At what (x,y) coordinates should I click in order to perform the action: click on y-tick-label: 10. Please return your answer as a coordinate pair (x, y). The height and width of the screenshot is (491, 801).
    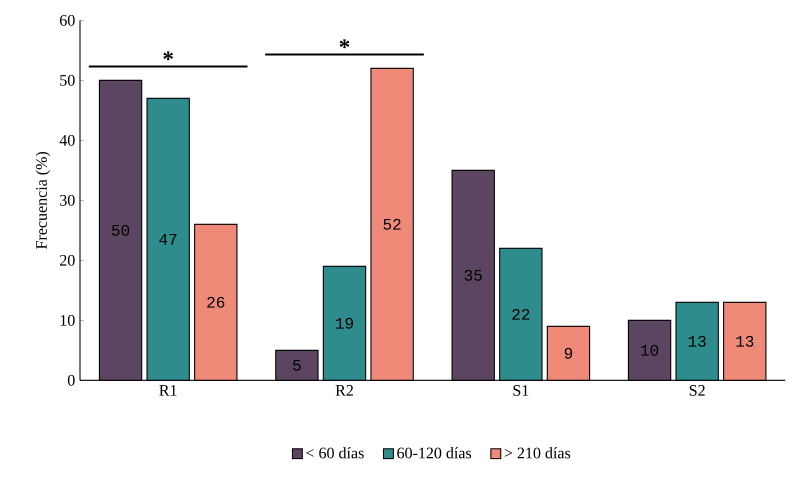
    Looking at the image, I should click on (67, 320).